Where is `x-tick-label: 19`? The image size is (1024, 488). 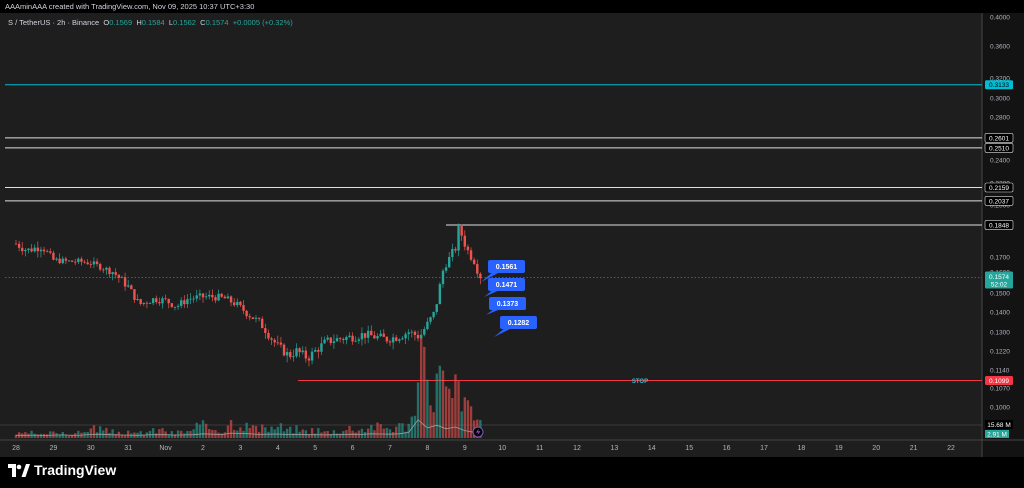
x-tick-label: 19 is located at coordinates (839, 448).